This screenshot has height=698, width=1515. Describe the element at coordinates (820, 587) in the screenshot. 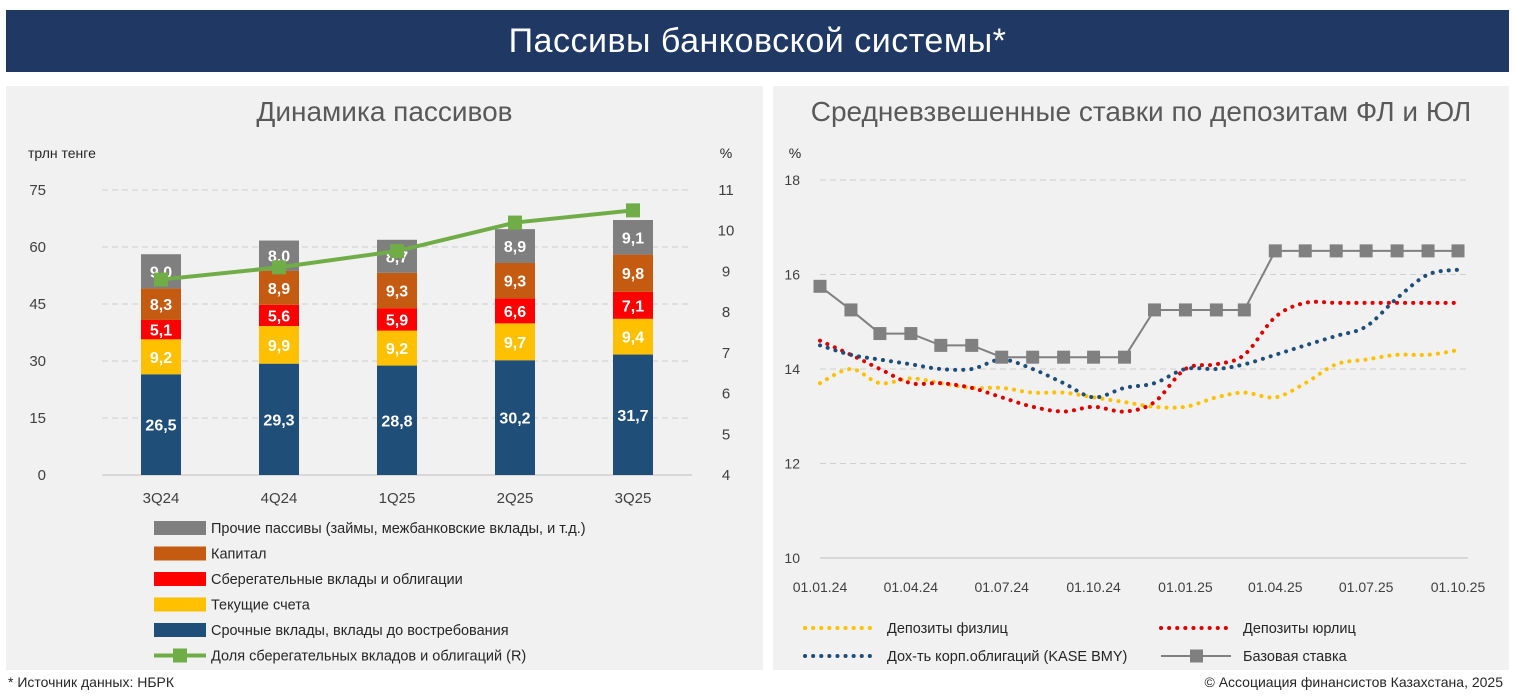

I see `x-tick-label: 01.01.24` at that location.